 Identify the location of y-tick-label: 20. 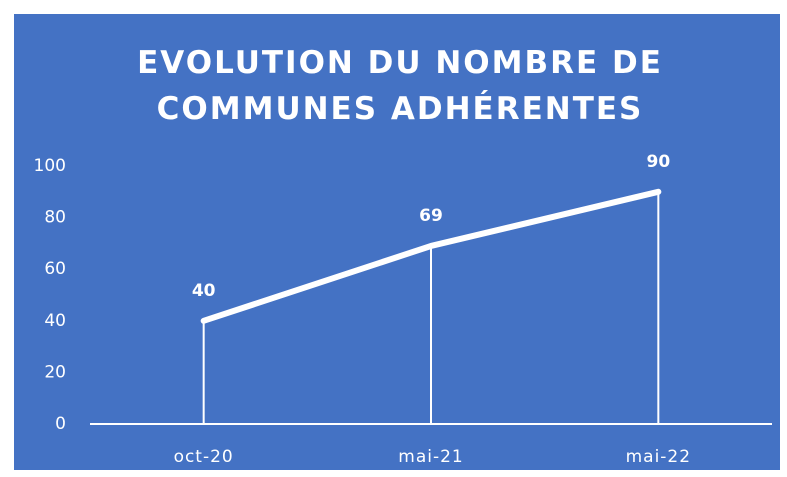
(55, 372).